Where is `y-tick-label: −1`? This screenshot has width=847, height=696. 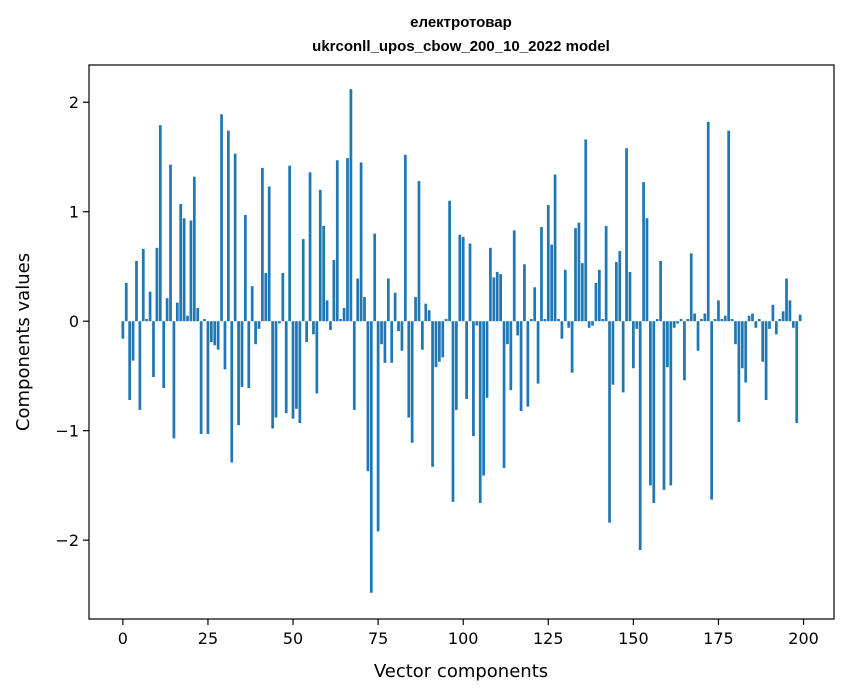
y-tick-label: −1 is located at coordinates (67, 431).